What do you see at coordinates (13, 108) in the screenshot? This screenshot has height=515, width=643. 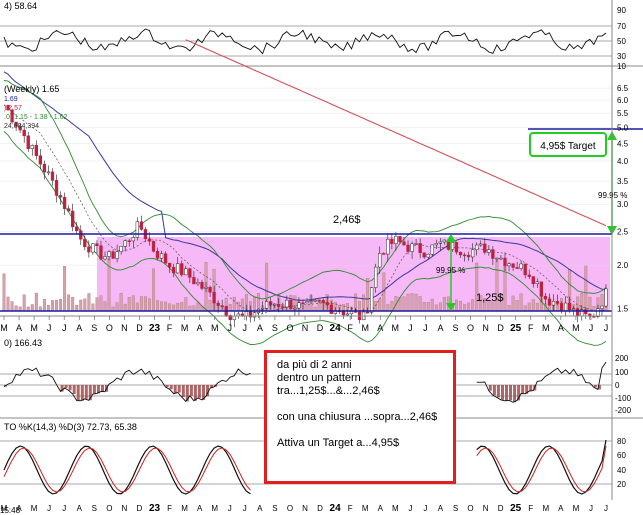 I see `legend-line-2: ) 2.57` at bounding box center [13, 108].